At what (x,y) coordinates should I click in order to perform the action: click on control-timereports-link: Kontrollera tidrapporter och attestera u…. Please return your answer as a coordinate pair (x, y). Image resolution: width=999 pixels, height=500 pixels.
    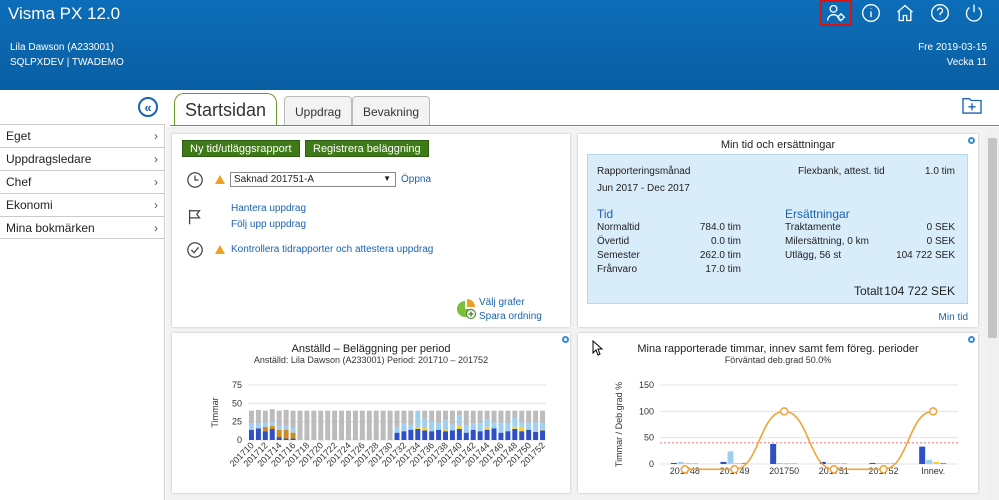
    Looking at the image, I should click on (332, 249).